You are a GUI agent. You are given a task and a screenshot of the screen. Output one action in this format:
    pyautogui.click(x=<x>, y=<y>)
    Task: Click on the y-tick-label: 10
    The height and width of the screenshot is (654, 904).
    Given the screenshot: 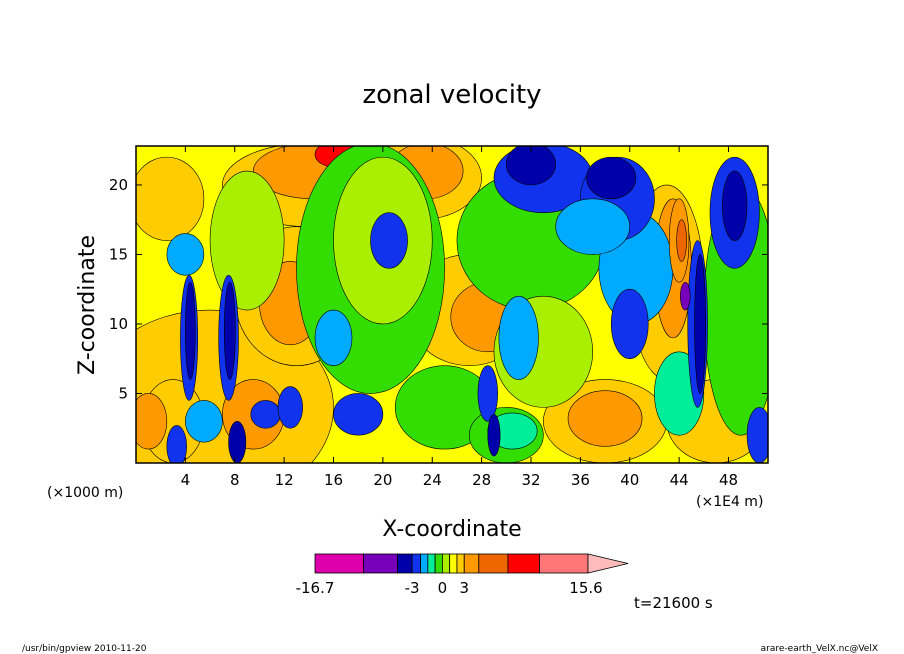 What is the action you would take?
    pyautogui.click(x=118, y=324)
    